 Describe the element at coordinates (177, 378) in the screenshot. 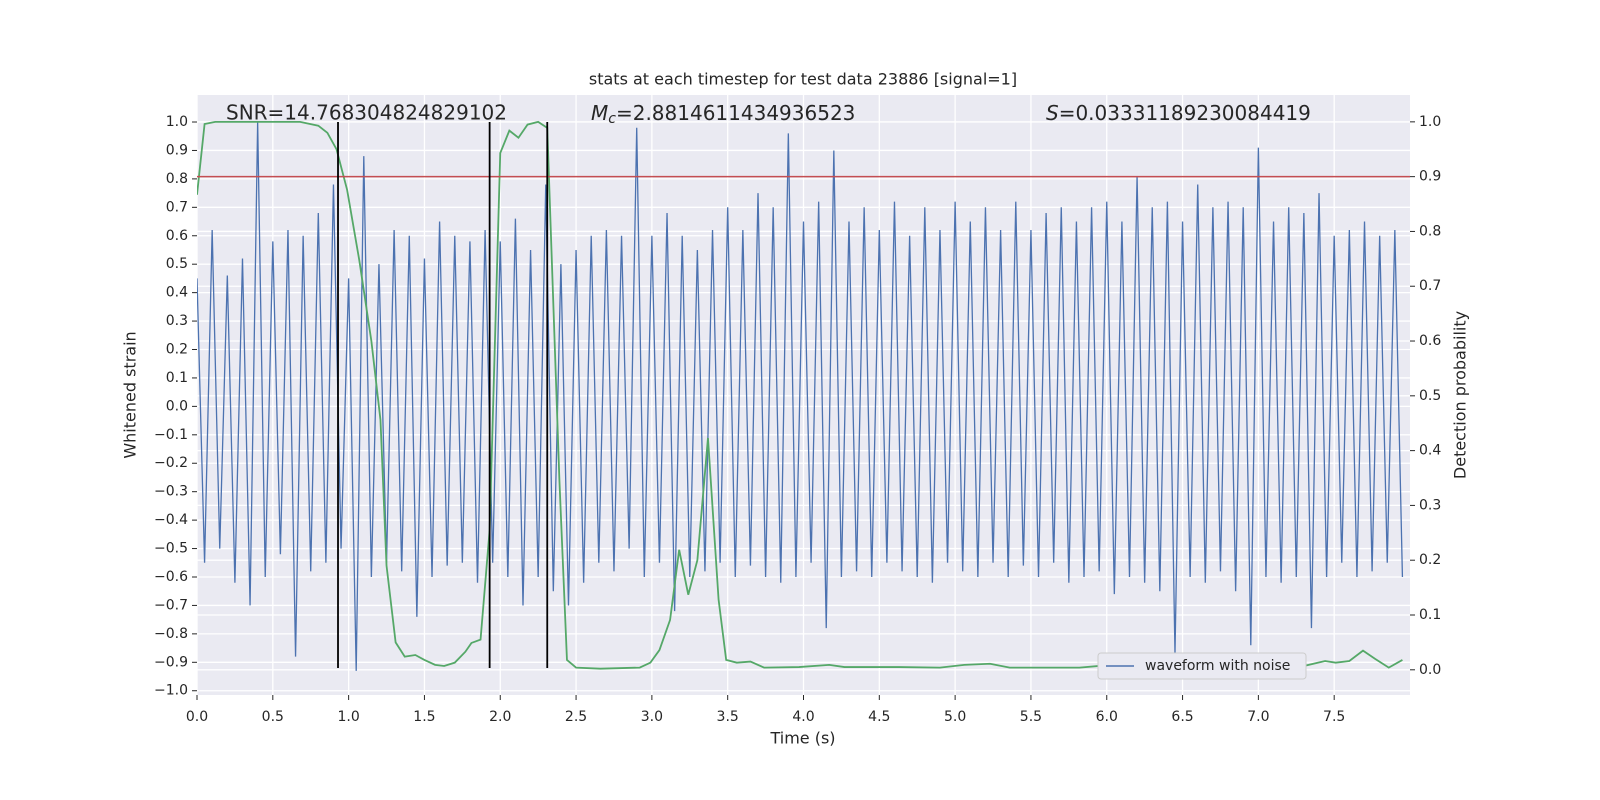

I see `y-tick-label: 0.1` at that location.